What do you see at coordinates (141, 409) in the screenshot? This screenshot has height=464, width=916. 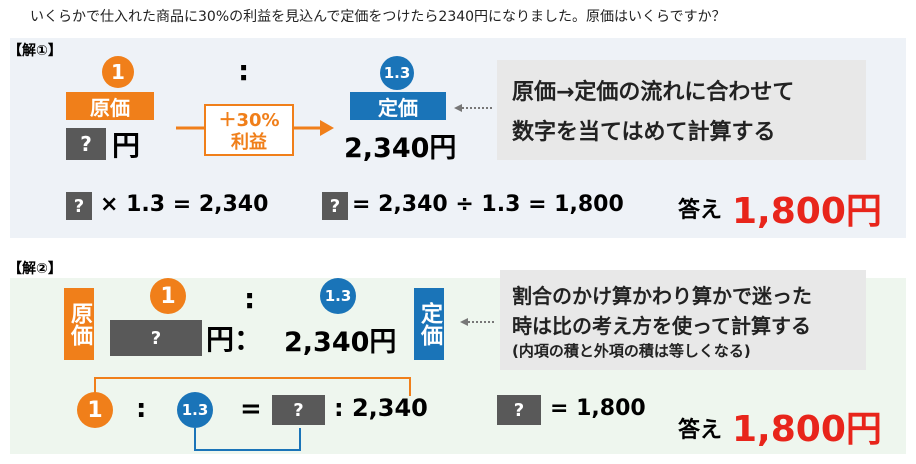 I see `prop-colon: :` at bounding box center [141, 409].